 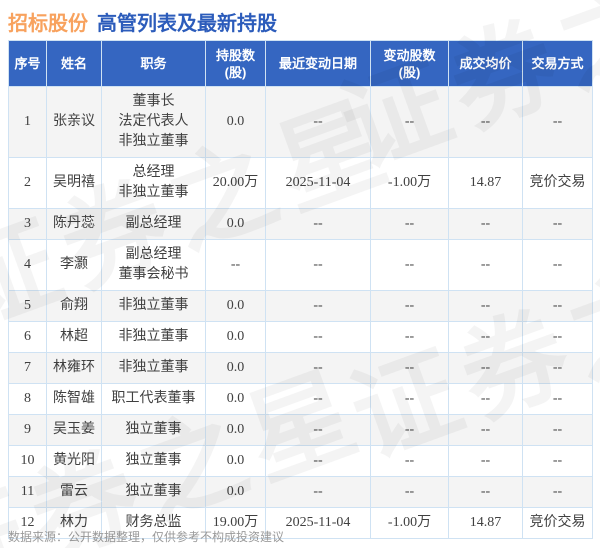 What do you see at coordinates (74, 63) in the screenshot?
I see `column-header-name: 姓名` at bounding box center [74, 63].